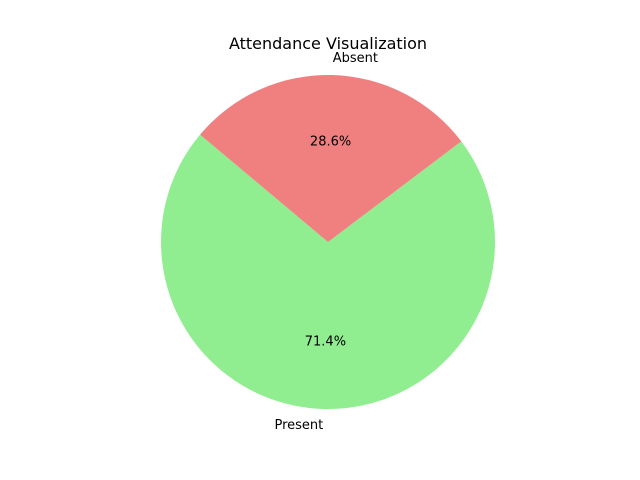  Describe the element at coordinates (330, 141) in the screenshot. I see `slice-percent-absent: 28.6%` at that location.